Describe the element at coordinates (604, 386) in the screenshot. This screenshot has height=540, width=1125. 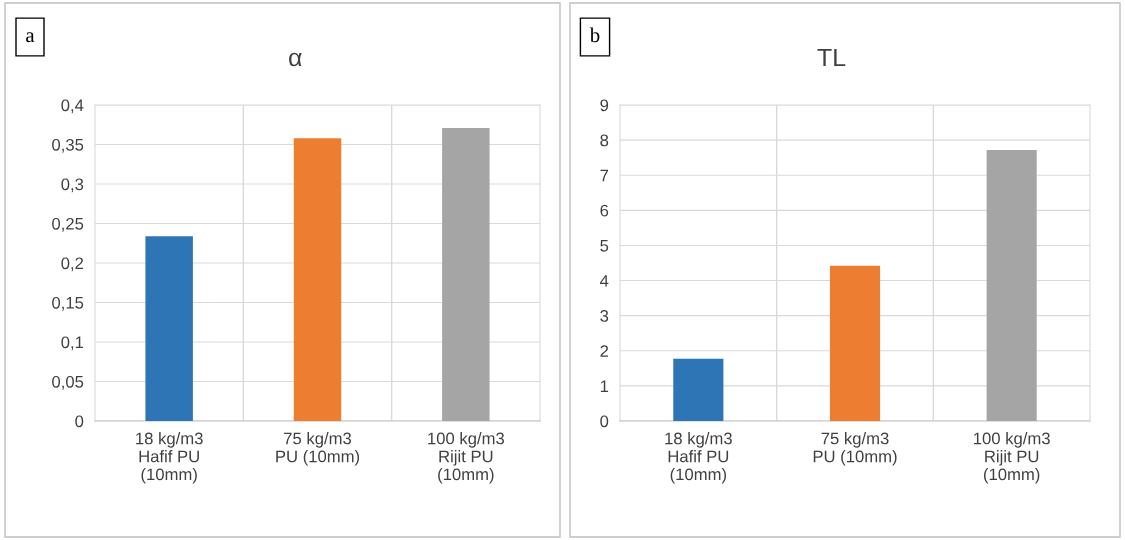
I see `y-tick-label: 1` at that location.